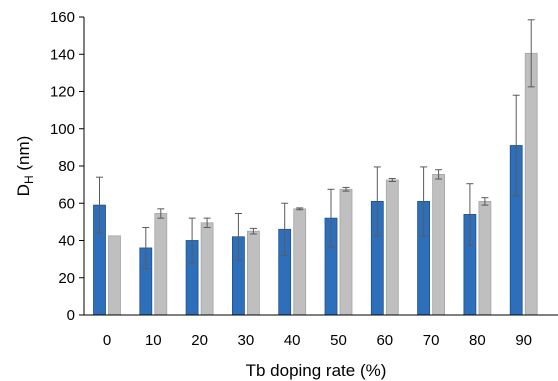  What do you see at coordinates (316, 370) in the screenshot?
I see `x-axis-title: Tb doping rate (%)` at bounding box center [316, 370].